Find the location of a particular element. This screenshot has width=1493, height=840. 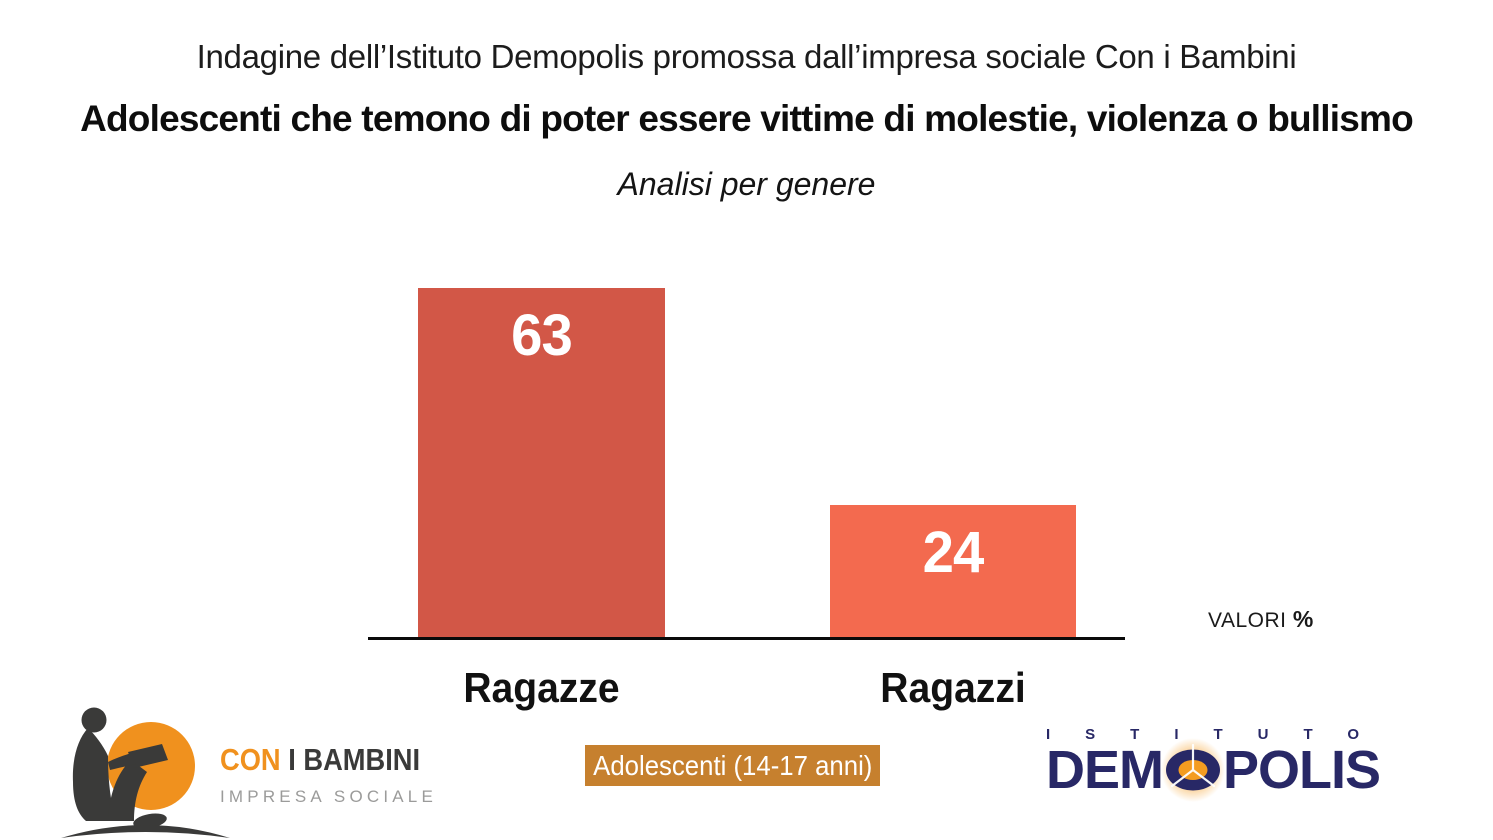

age-range-badge: Adolescenti (14-17 anni) is located at coordinates (732, 765).